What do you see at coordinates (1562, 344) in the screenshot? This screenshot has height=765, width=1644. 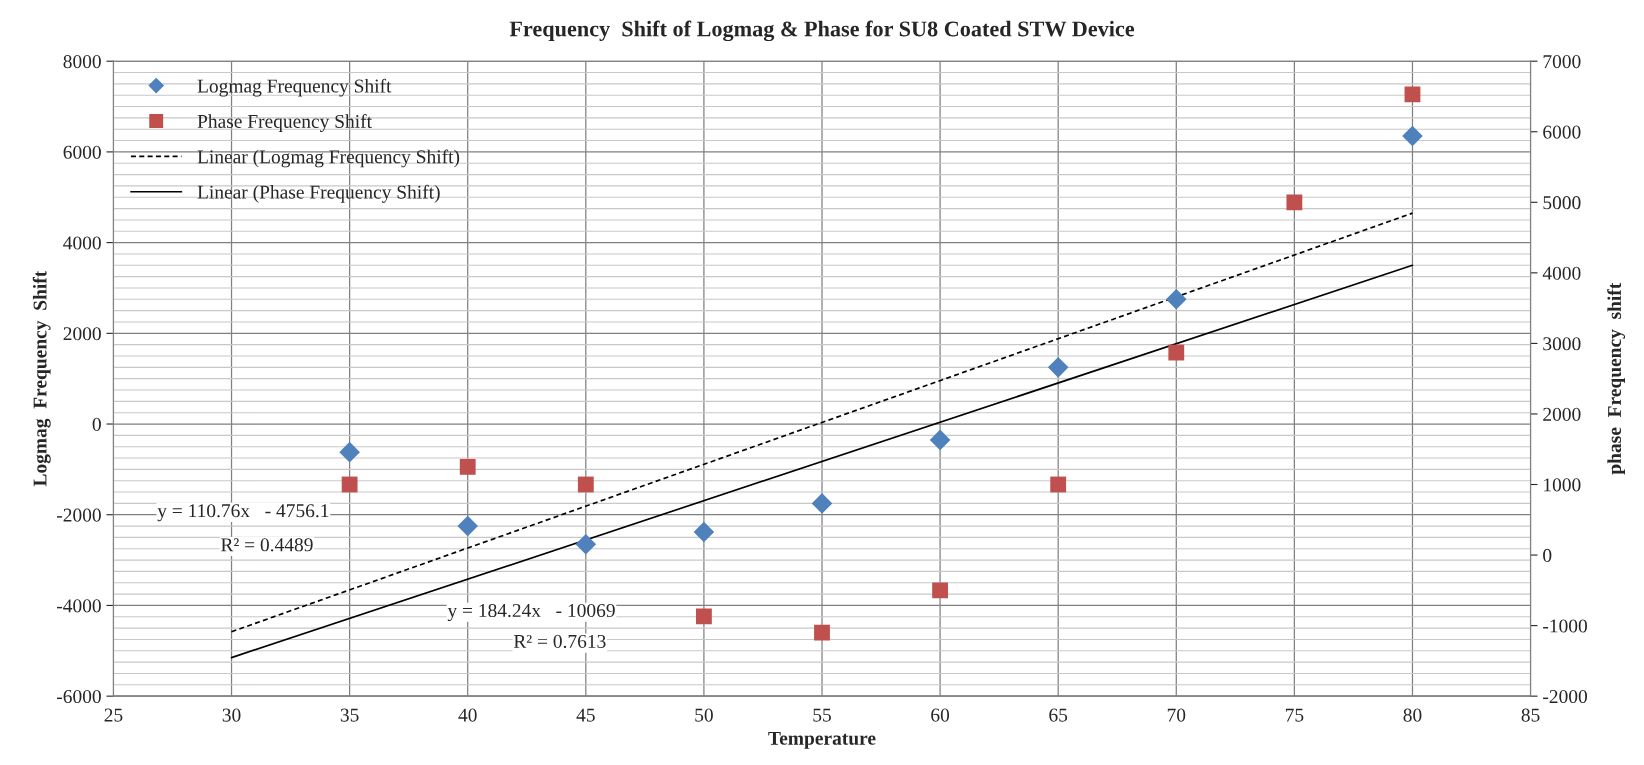 I see `y2-tick-label: 3000` at bounding box center [1562, 344].